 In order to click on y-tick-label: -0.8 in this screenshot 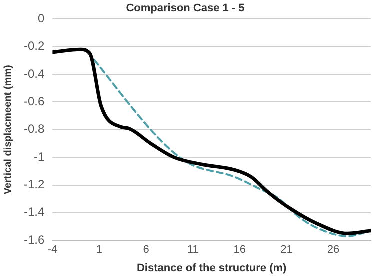, I will do `click(34, 129)`.